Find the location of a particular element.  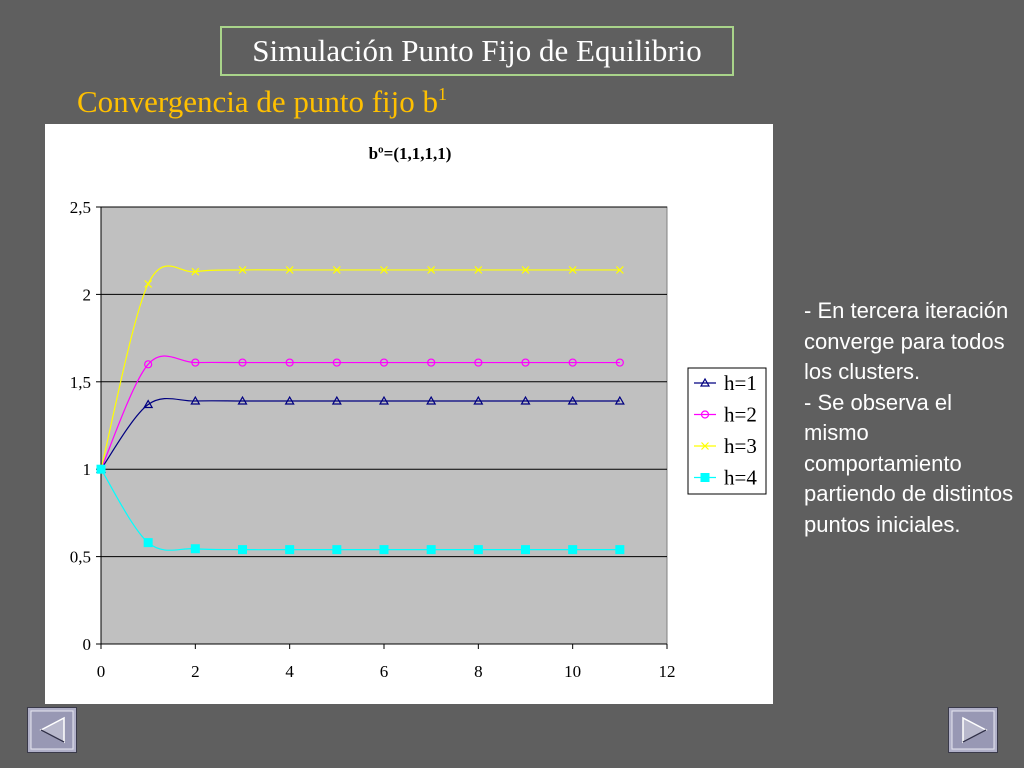

y-tick-label: 2,5 is located at coordinates (80, 207).